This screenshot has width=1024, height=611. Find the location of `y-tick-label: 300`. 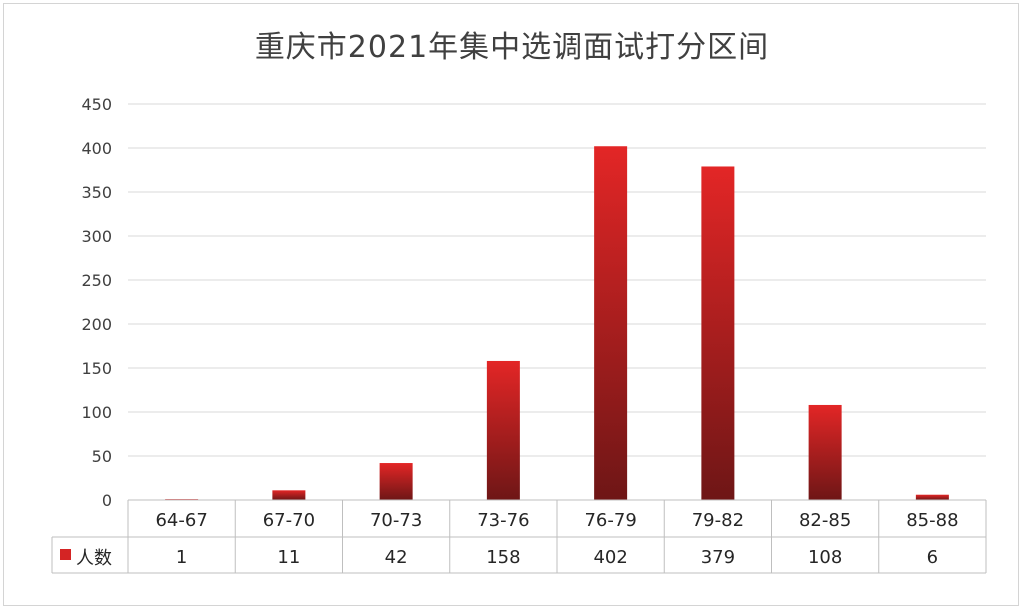

y-tick-label: 300 is located at coordinates (96, 236).